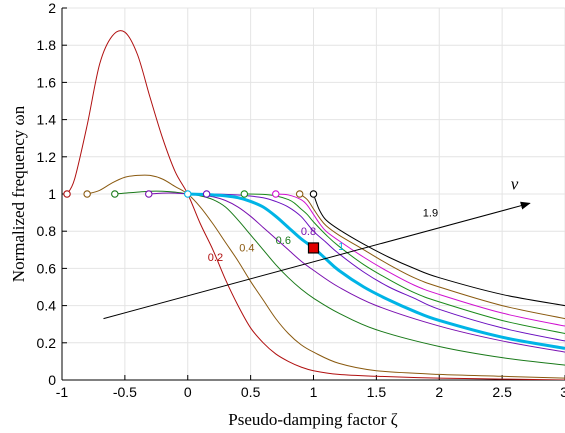 Image resolution: width=565 pixels, height=433 pixels. Describe the element at coordinates (215, 258) in the screenshot. I see `curve-label: 0.2` at that location.